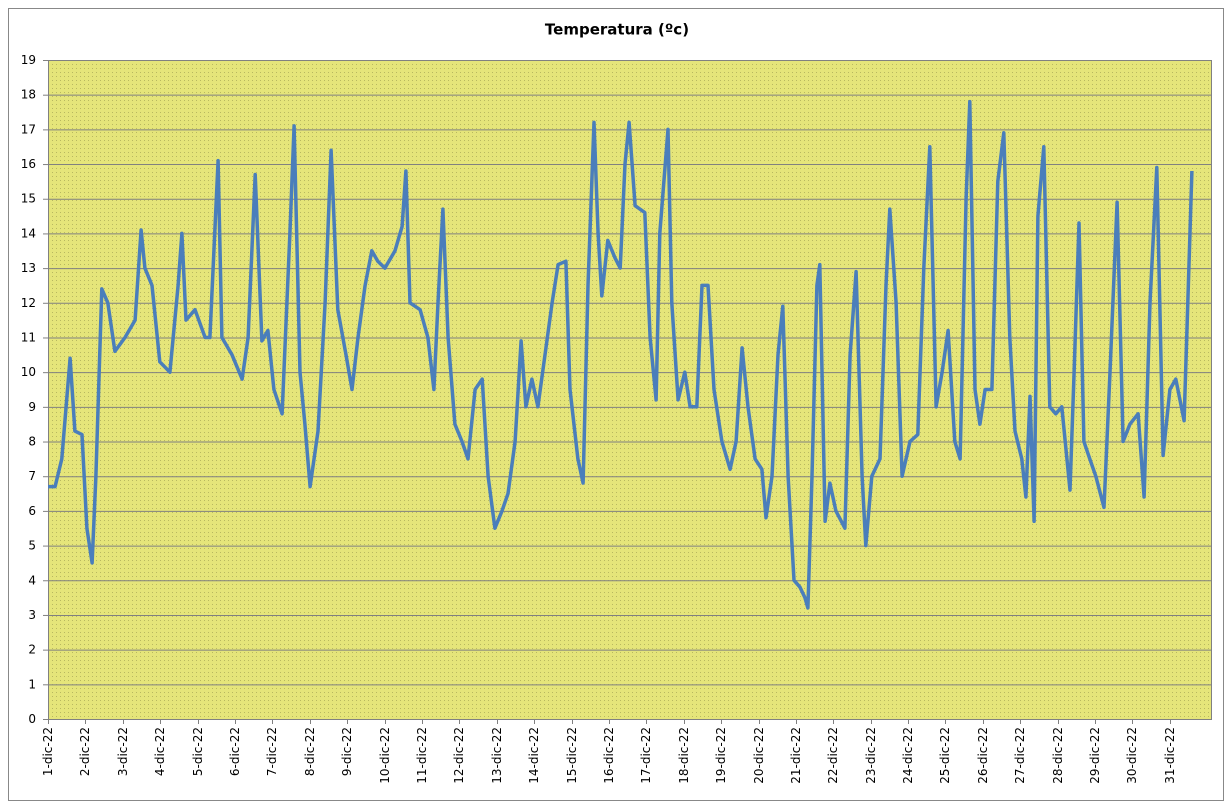  What do you see at coordinates (385, 755) in the screenshot?
I see `x-tick-label: 10-dic-22` at bounding box center [385, 755].